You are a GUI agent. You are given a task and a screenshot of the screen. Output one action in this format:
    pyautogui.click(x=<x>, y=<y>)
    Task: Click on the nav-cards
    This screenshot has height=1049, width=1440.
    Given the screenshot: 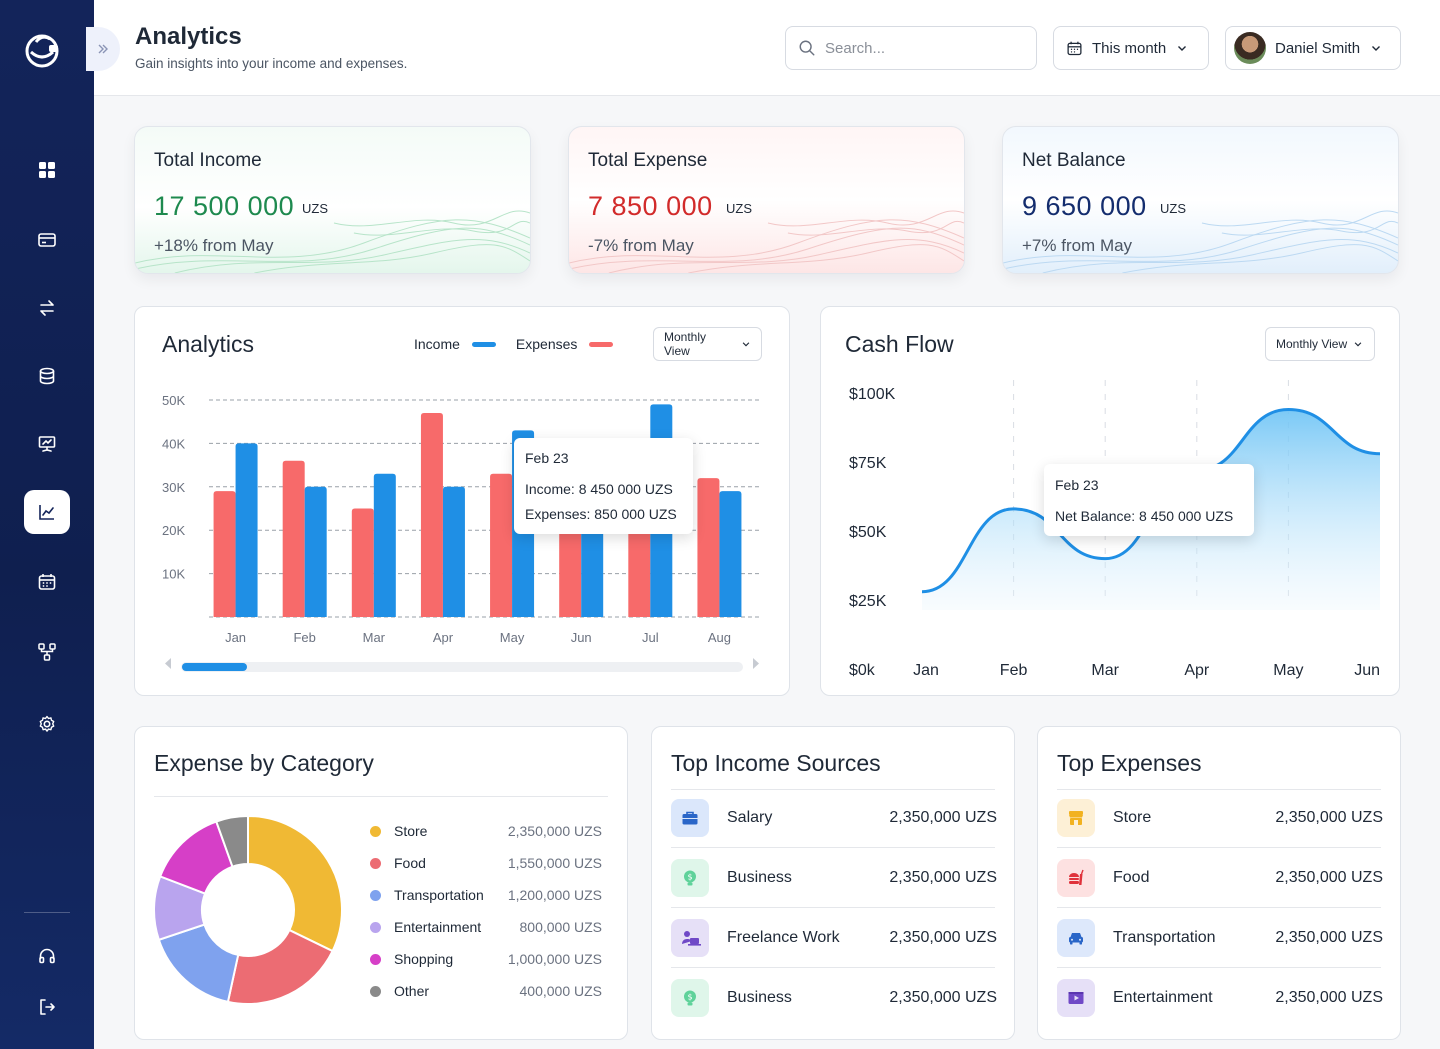 What is the action you would take?
    pyautogui.click(x=47, y=240)
    